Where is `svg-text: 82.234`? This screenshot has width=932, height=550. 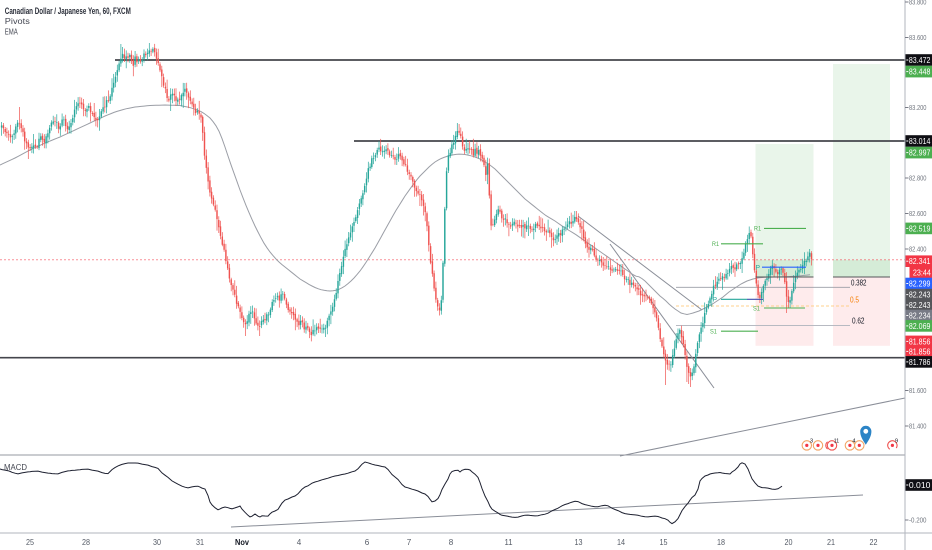
svg-text: 82.234 is located at coordinates (920, 316).